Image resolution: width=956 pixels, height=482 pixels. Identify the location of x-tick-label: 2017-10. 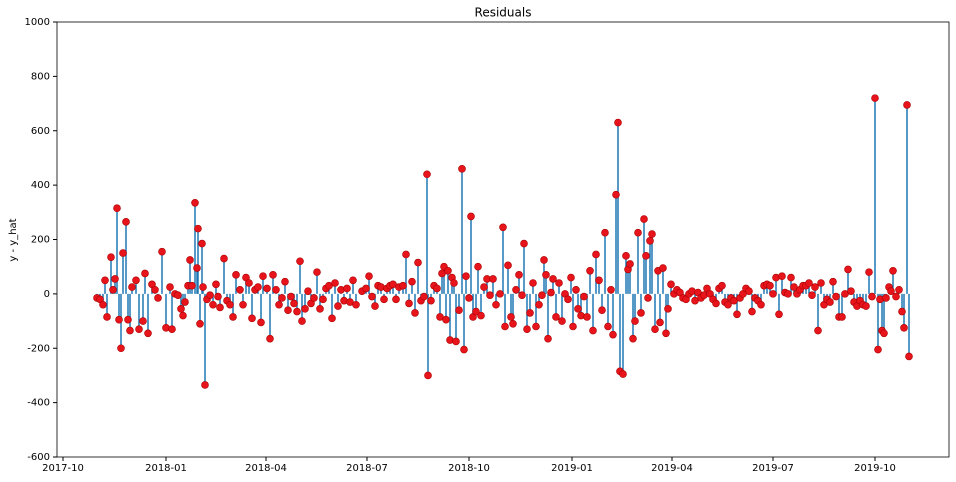
(63, 468).